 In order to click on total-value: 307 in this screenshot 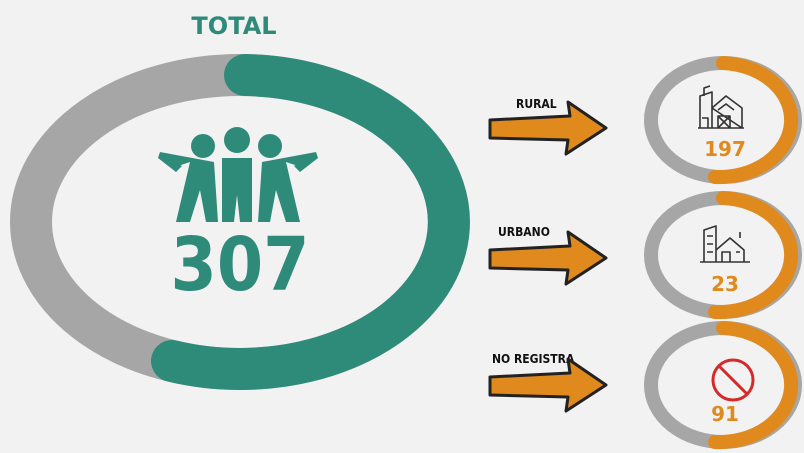, I will do `click(240, 265)`.